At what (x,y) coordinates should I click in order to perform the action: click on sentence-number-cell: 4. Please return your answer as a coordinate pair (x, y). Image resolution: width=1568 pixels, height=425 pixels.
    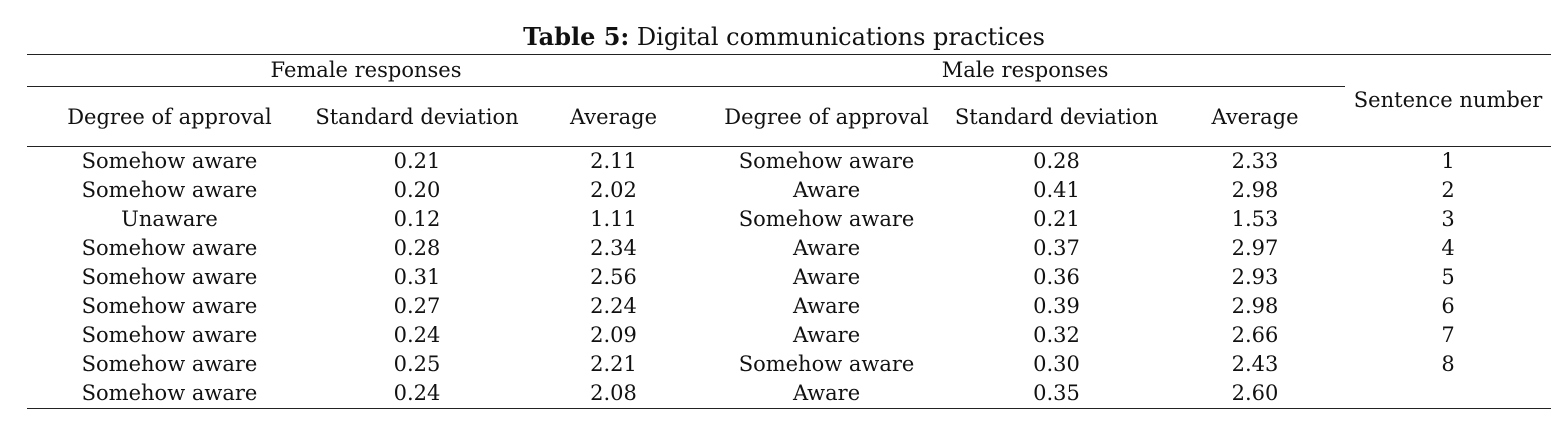
    Looking at the image, I should click on (1448, 248).